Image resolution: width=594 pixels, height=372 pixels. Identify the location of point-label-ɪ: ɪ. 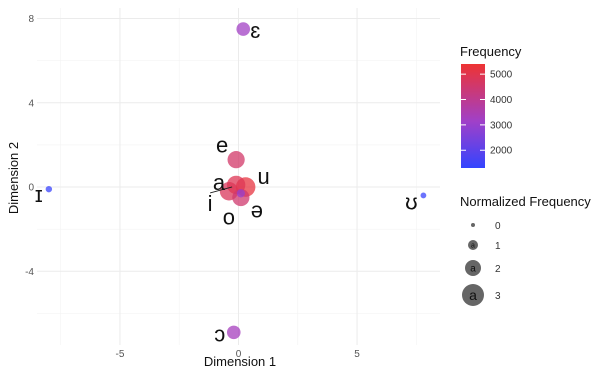
(39, 194).